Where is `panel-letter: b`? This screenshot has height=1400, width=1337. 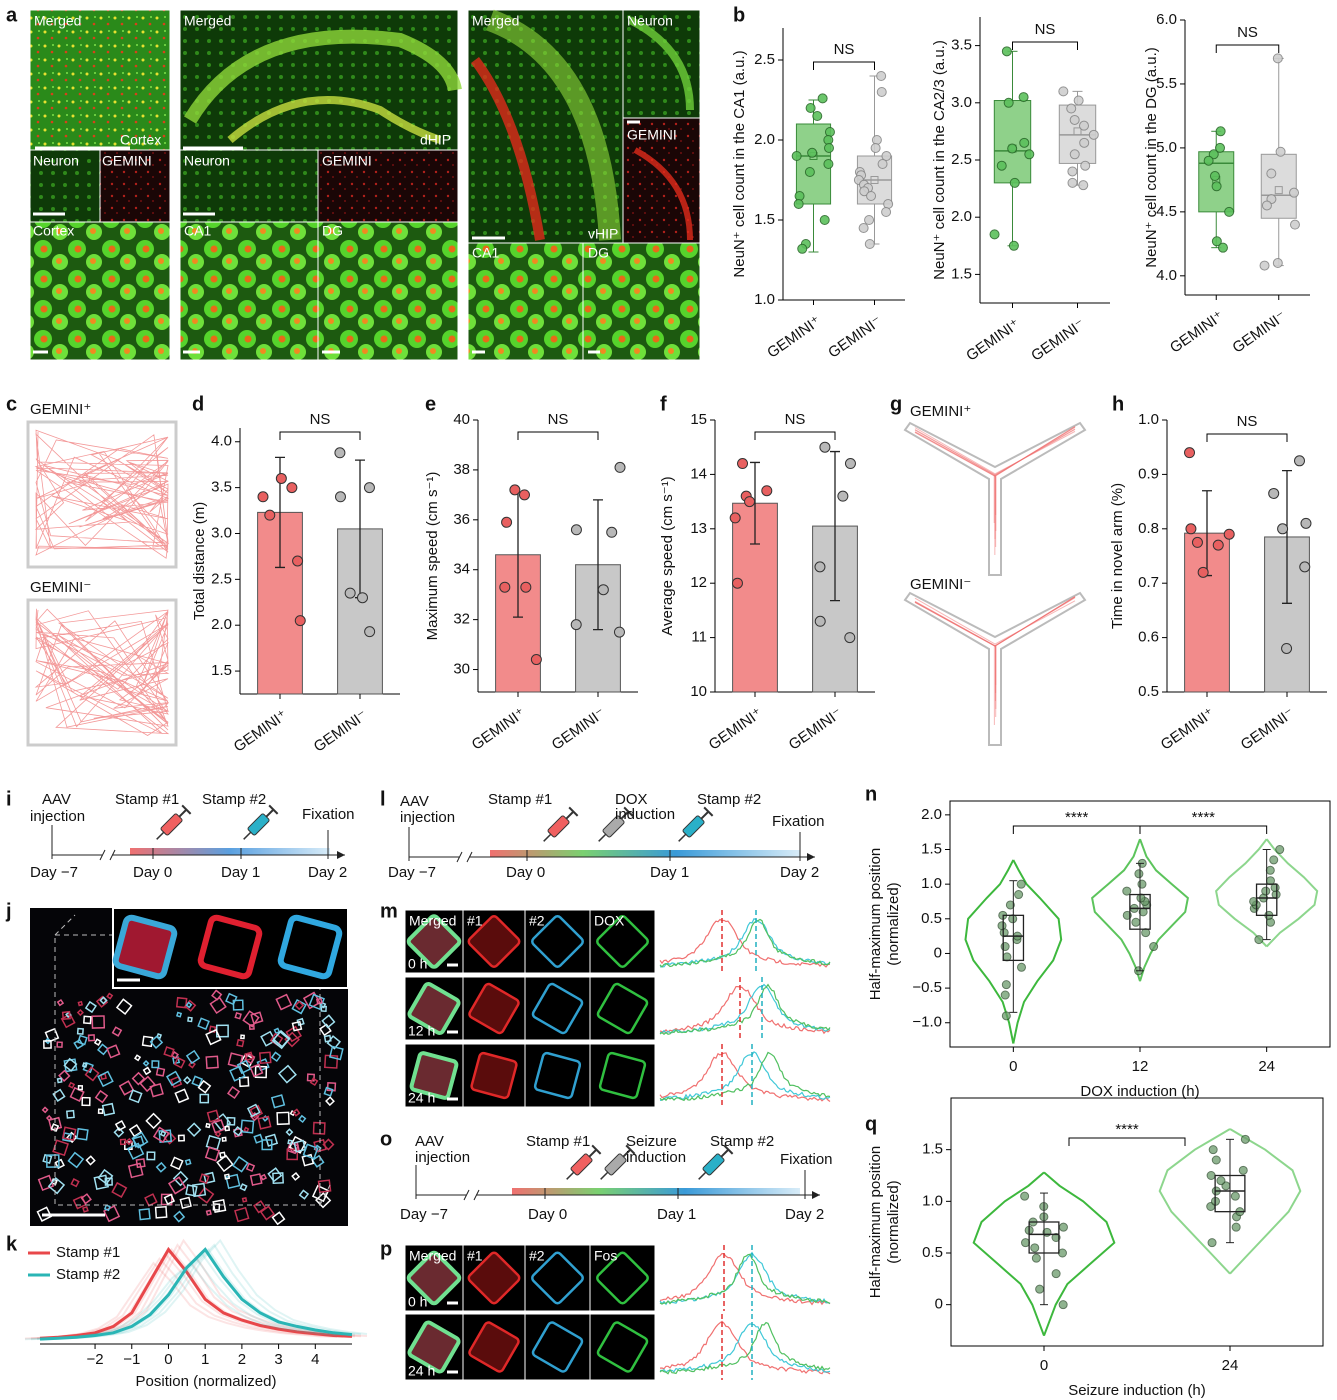
panel-letter: b is located at coordinates (739, 15).